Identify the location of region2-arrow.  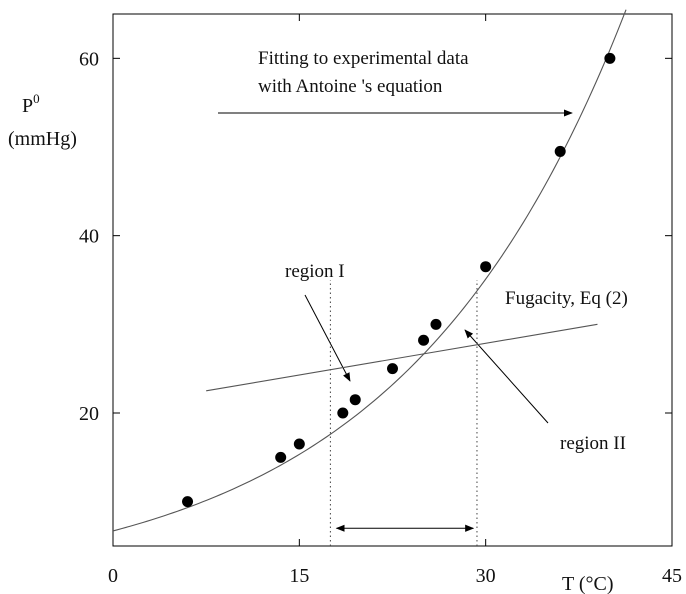
(506, 376).